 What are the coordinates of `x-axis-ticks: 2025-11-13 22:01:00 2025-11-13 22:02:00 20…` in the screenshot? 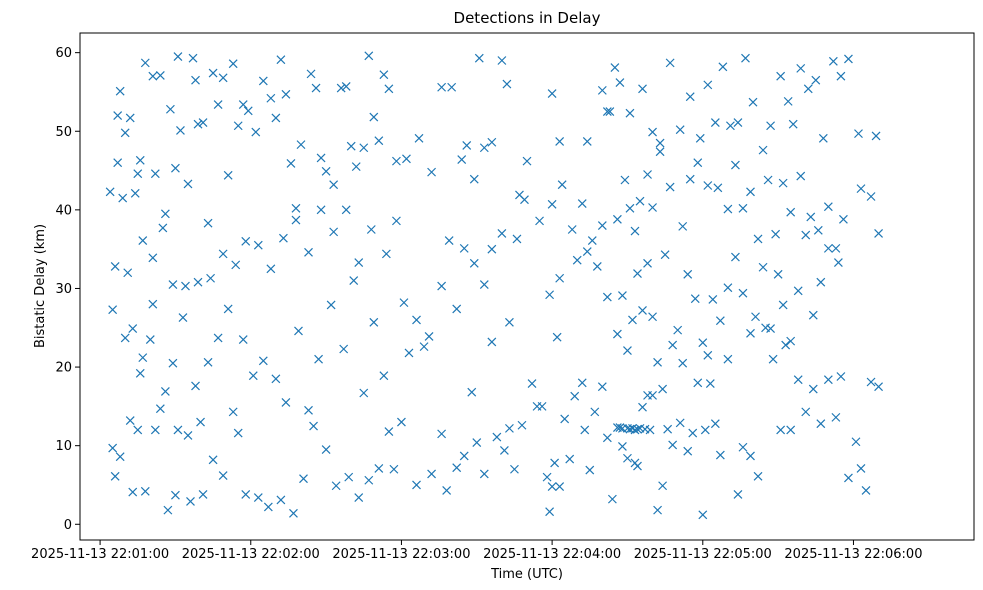 It's located at (476, 551).